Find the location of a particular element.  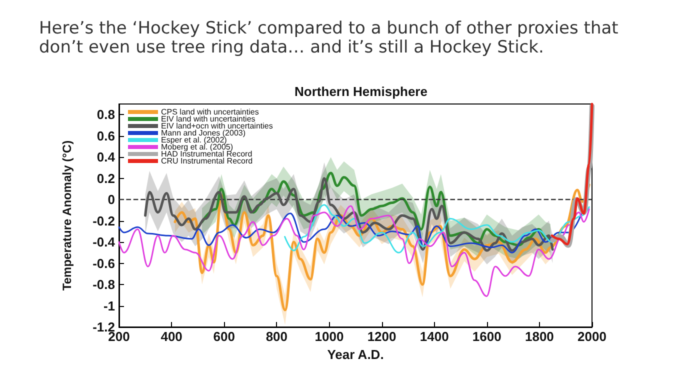

x-tick-label: 1000 is located at coordinates (329, 336).